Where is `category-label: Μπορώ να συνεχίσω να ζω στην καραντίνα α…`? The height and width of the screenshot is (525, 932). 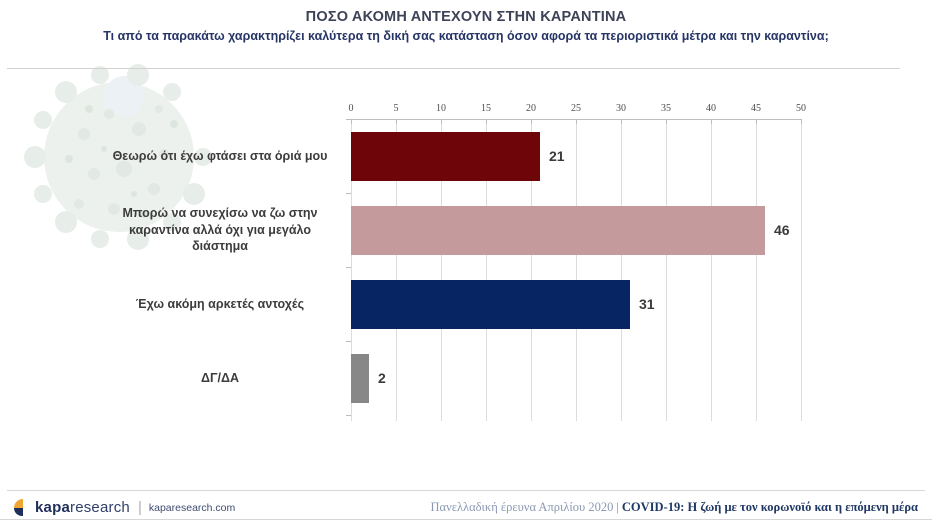 category-label: Μπορώ να συνεχίσω να ζω στην καραντίνα α… is located at coordinates (220, 230).